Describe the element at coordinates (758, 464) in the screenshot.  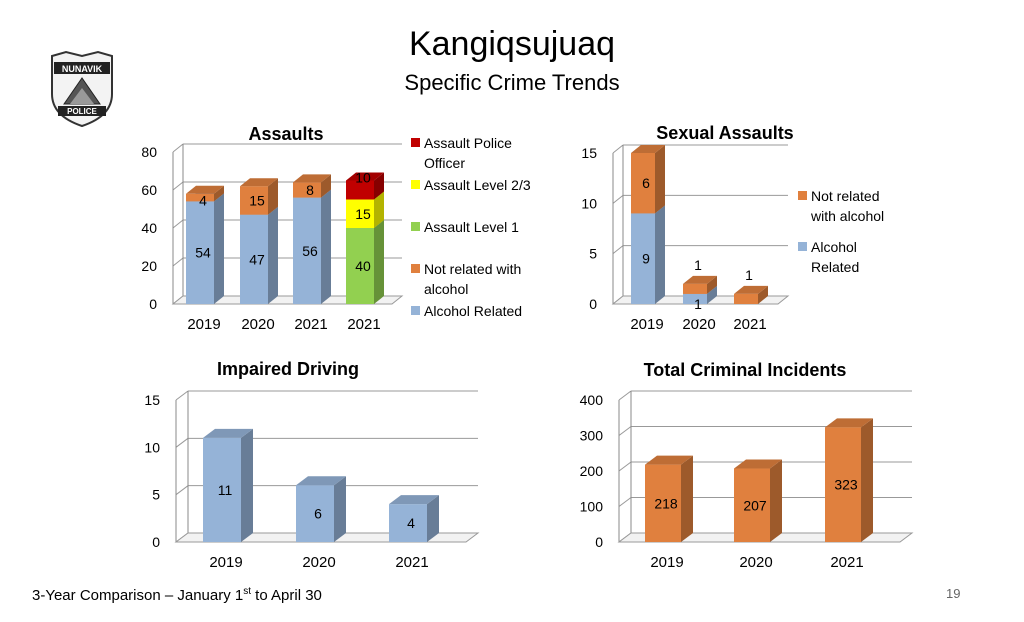
I see `total-bar-top` at that location.